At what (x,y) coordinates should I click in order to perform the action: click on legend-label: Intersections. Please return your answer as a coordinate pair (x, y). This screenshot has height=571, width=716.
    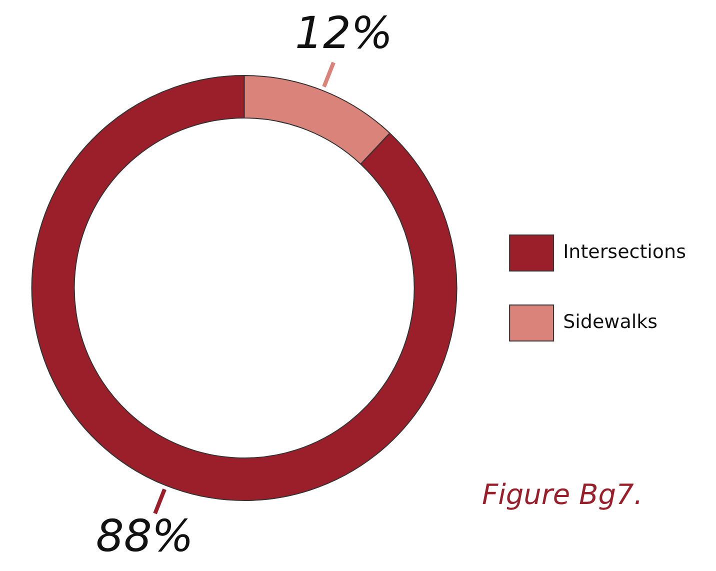
    Looking at the image, I should click on (624, 251).